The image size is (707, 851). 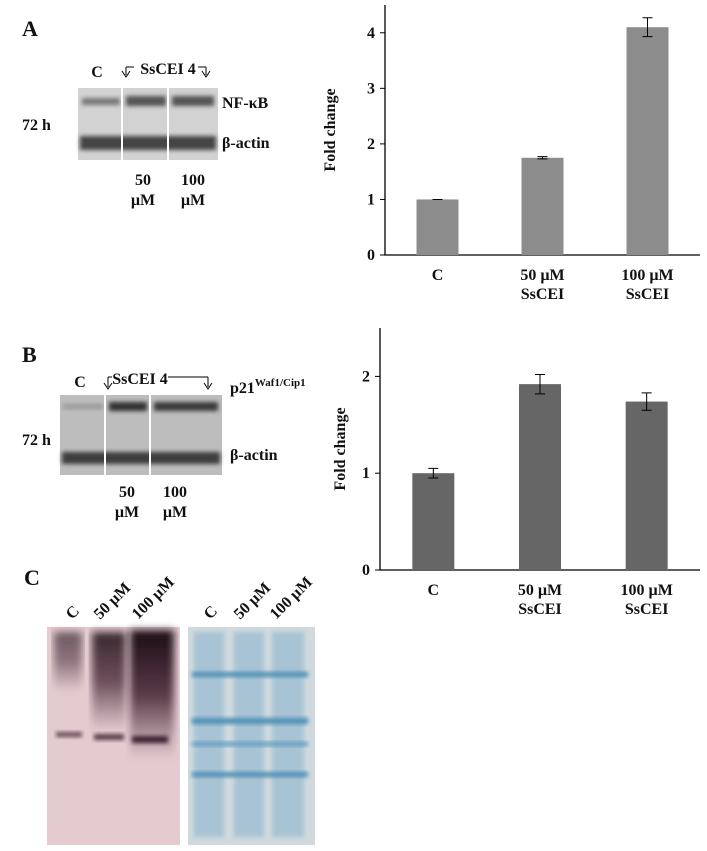 What do you see at coordinates (29, 354) in the screenshot?
I see `panel-label: B` at bounding box center [29, 354].